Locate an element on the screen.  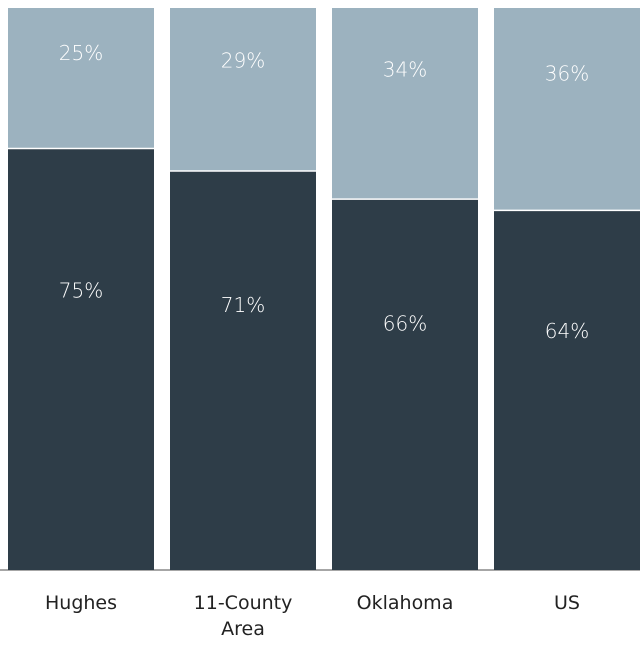
value-label: 71% is located at coordinates (243, 305).